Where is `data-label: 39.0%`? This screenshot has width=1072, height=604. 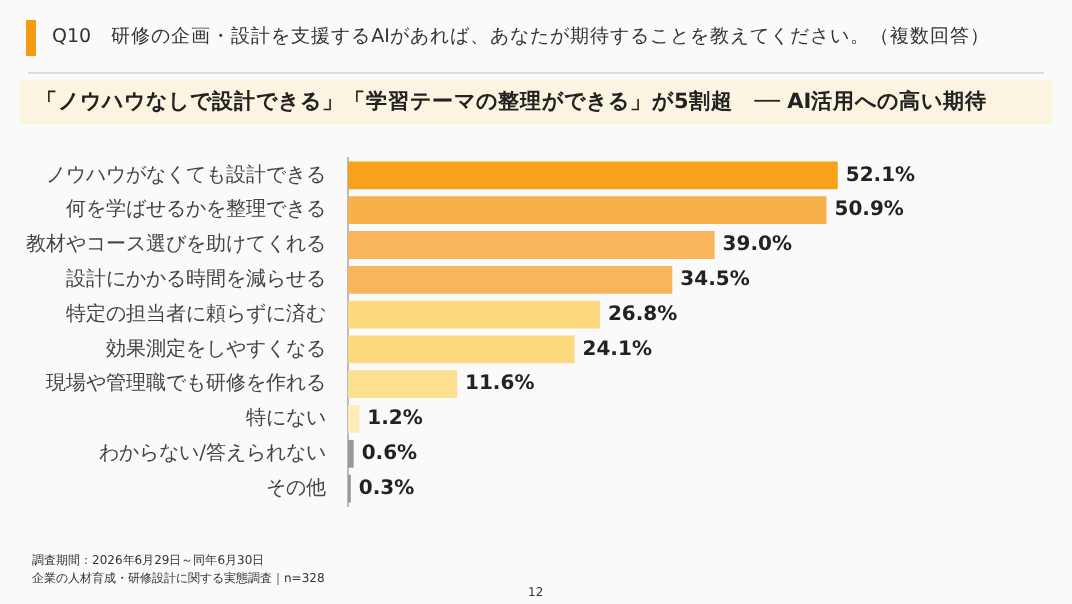
data-label: 39.0% is located at coordinates (757, 245).